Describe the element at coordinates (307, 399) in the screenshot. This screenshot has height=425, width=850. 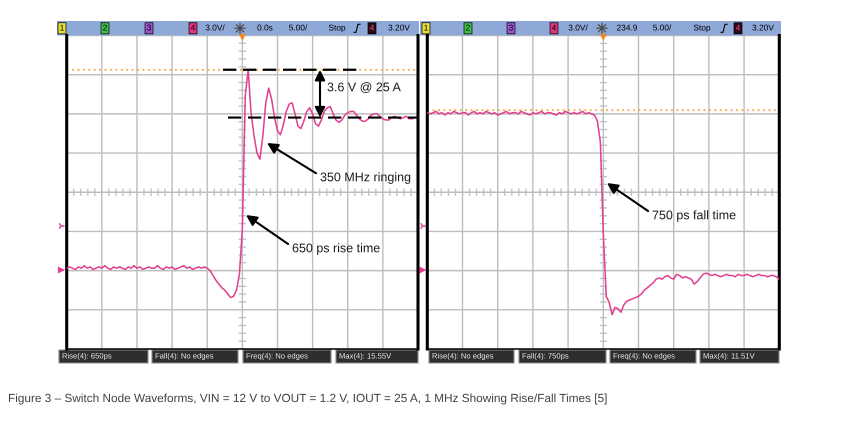
I see `caption: Figure 3 – Switch Node Waveforms, VIN = 12 V to VOUT = 1.2 V, IOUT = 25 A, 1 MHz Showing Rise/Fall Times [5]` at that location.